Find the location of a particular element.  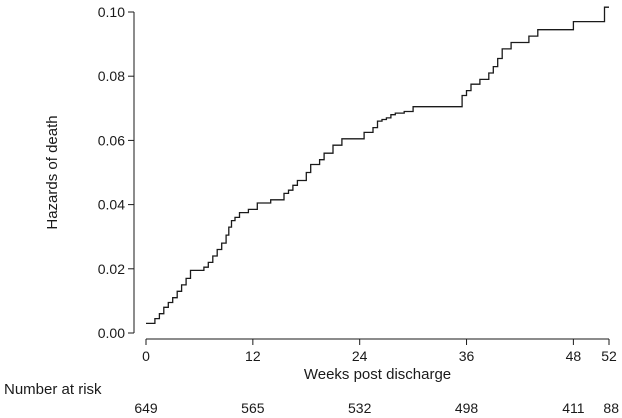

risk-count: 649 is located at coordinates (146, 408).